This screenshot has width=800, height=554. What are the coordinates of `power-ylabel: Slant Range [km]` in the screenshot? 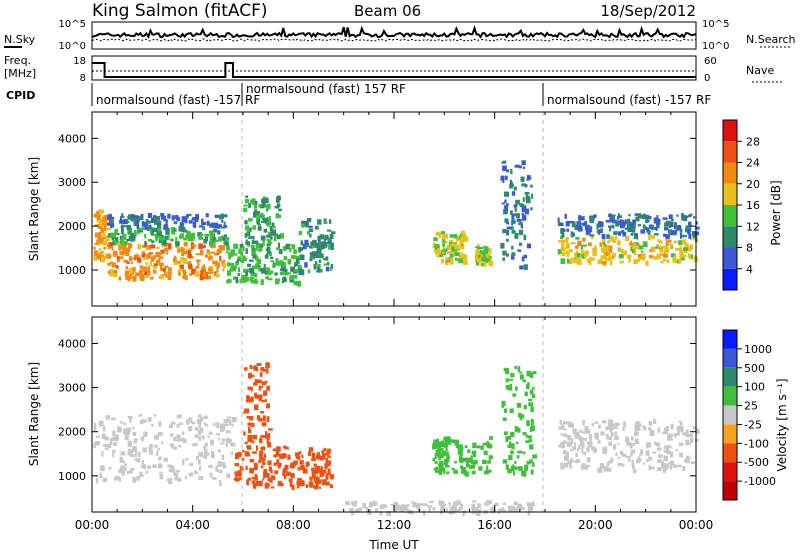 It's located at (34, 209).